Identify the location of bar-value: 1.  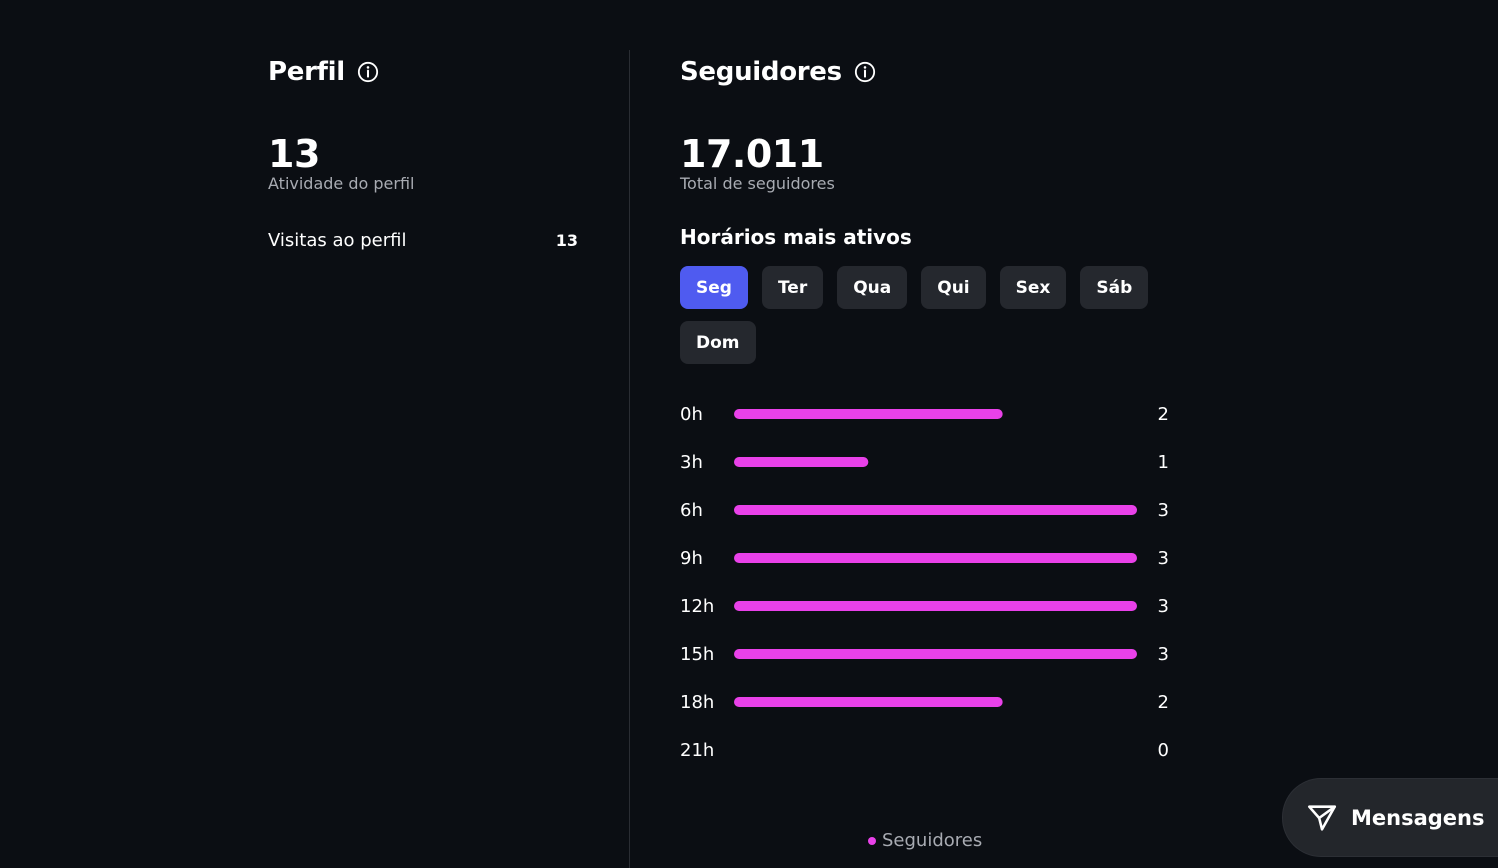
(1163, 462).